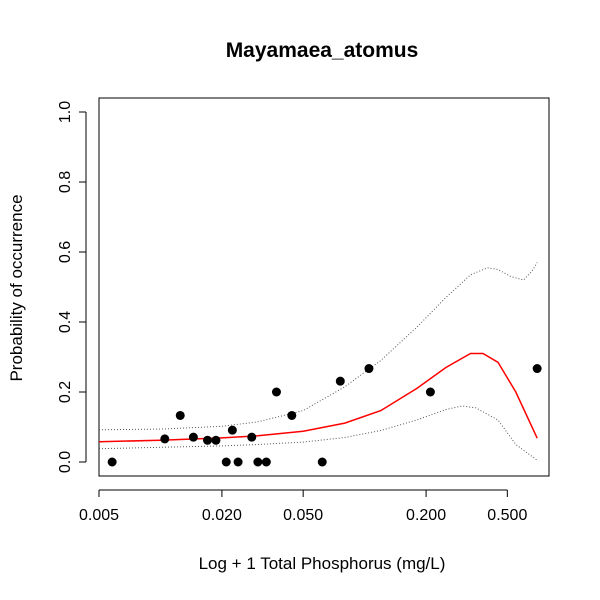 Image resolution: width=600 pixels, height=600 pixels. Describe the element at coordinates (99, 515) in the screenshot. I see `x-tick-label: 0.005` at that location.